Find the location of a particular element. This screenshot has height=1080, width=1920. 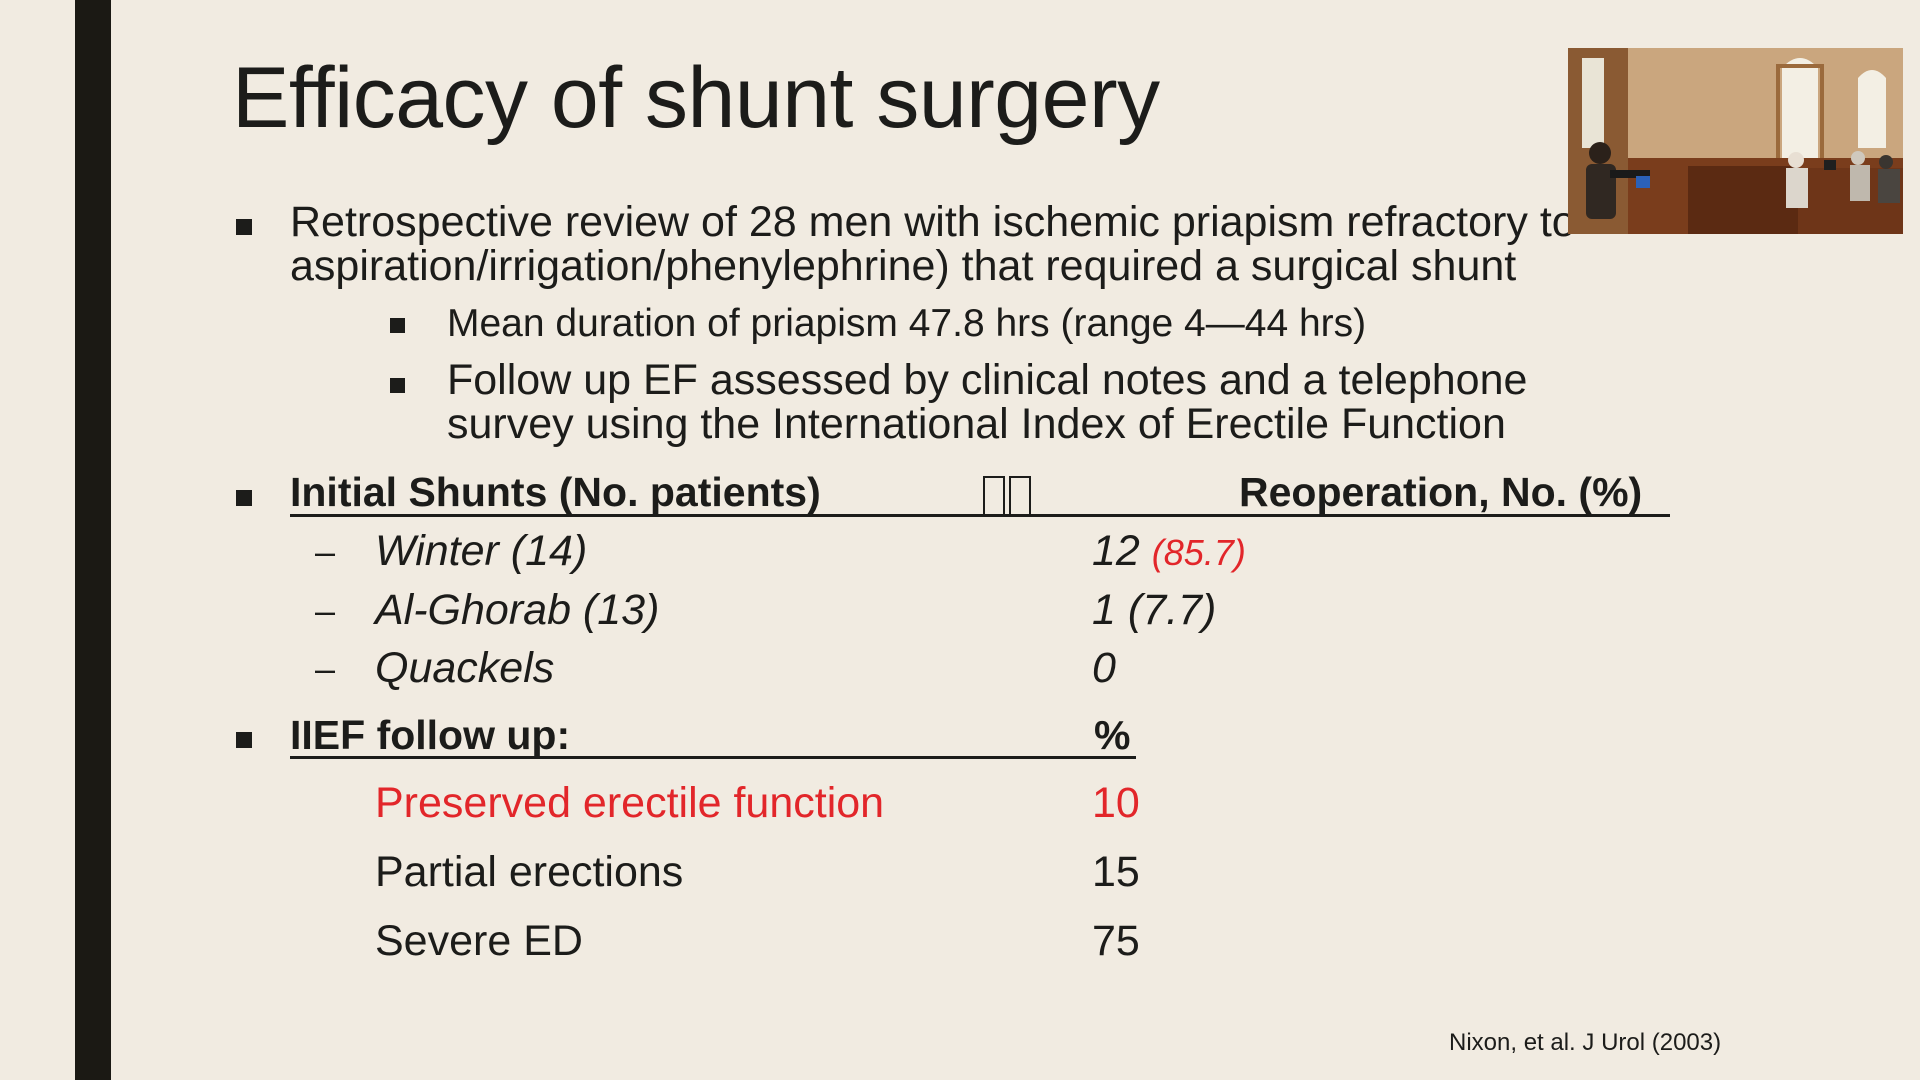

iief-row-value: 75 is located at coordinates (1116, 941).